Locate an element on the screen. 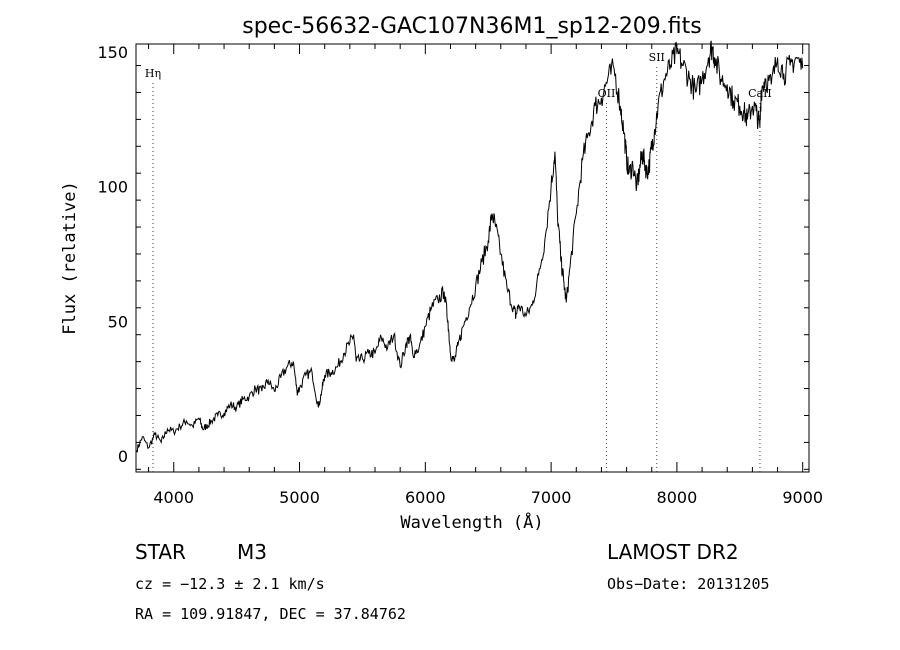 The image size is (900, 650). y-tick-label: 50 is located at coordinates (118, 321).